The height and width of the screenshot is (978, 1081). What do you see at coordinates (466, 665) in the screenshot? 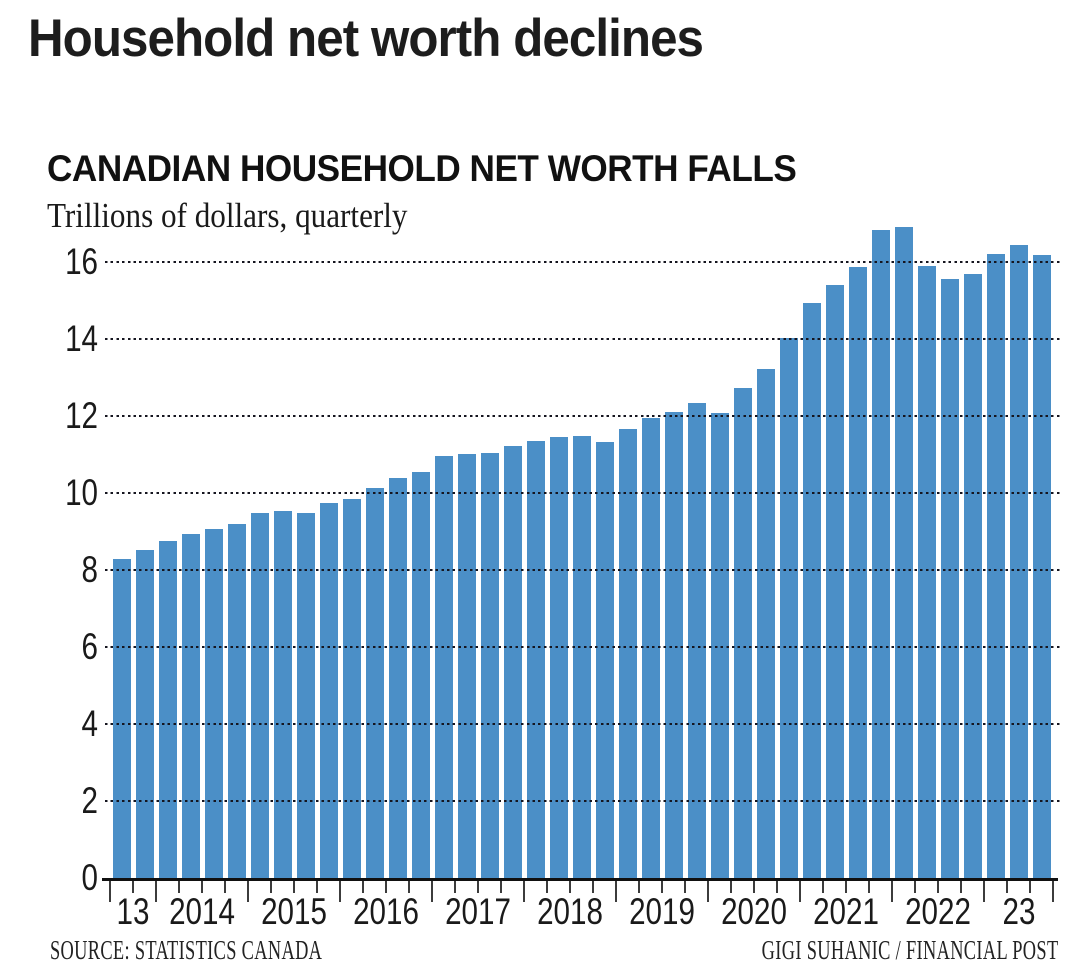
I see `bar-2017-Q2` at bounding box center [466, 665].